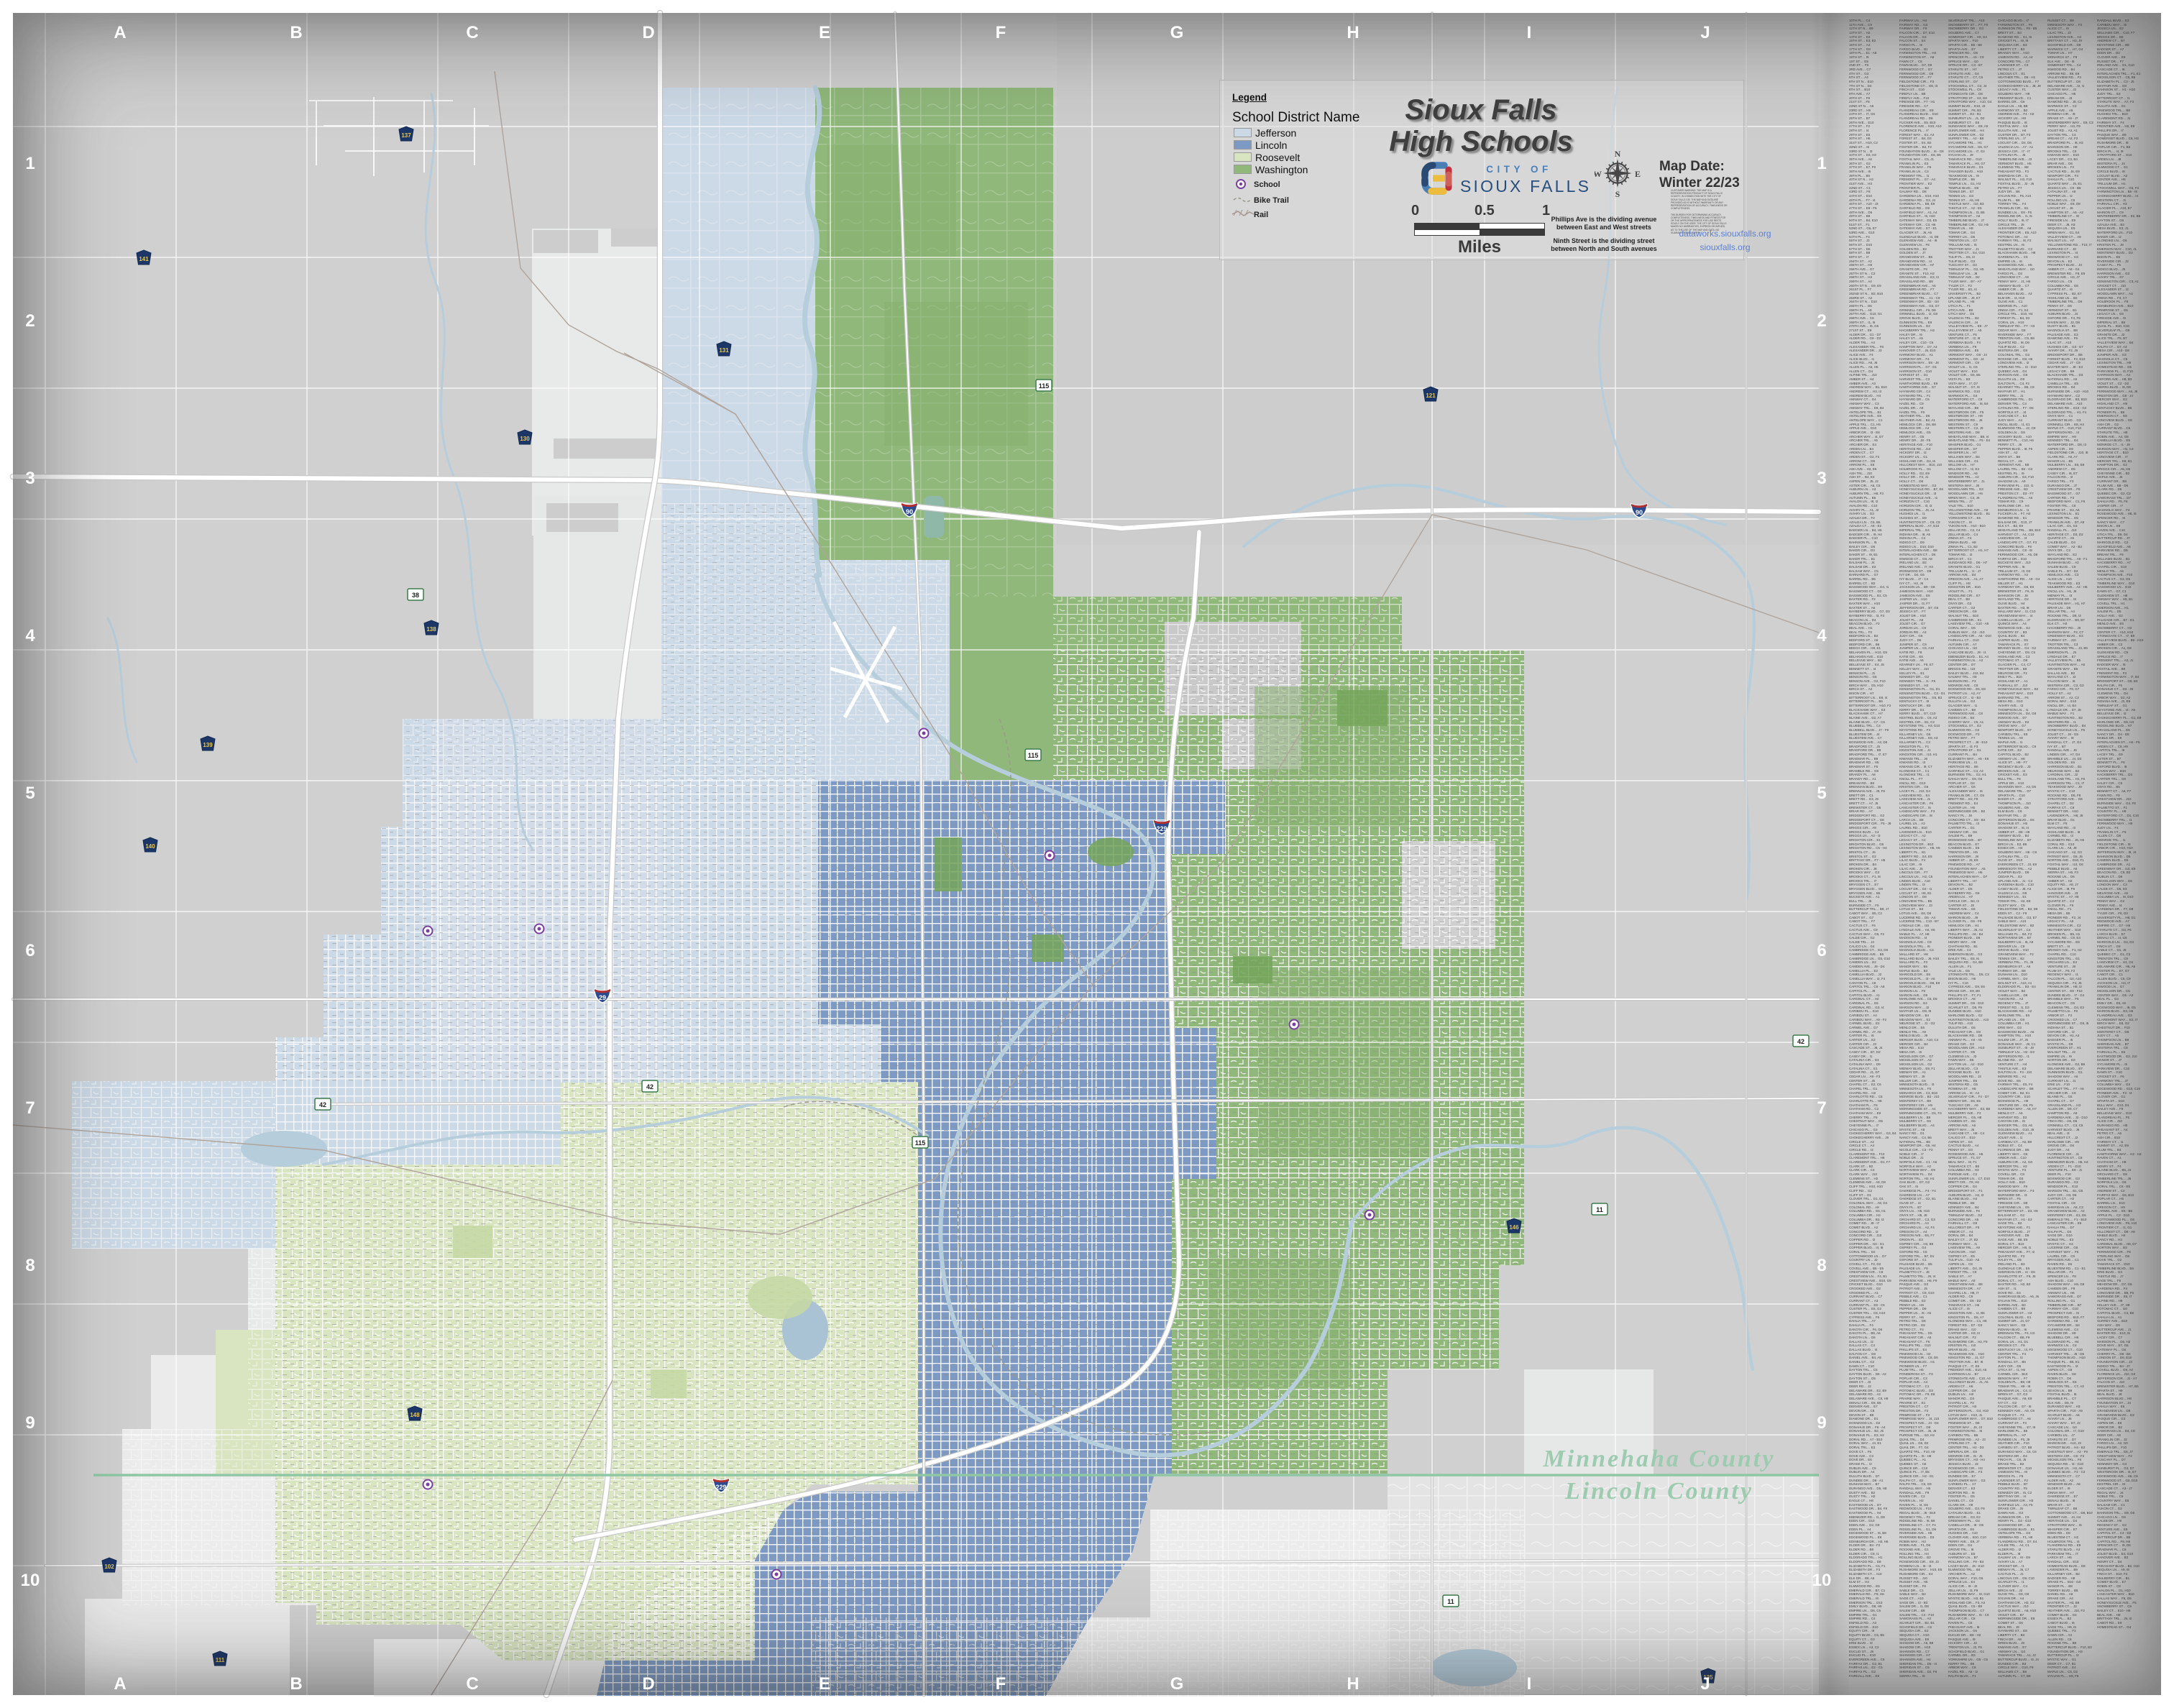 Image resolution: width=2174 pixels, height=1708 pixels. What do you see at coordinates (431, 629) in the screenshot?
I see `svg-text: 138` at bounding box center [431, 629].